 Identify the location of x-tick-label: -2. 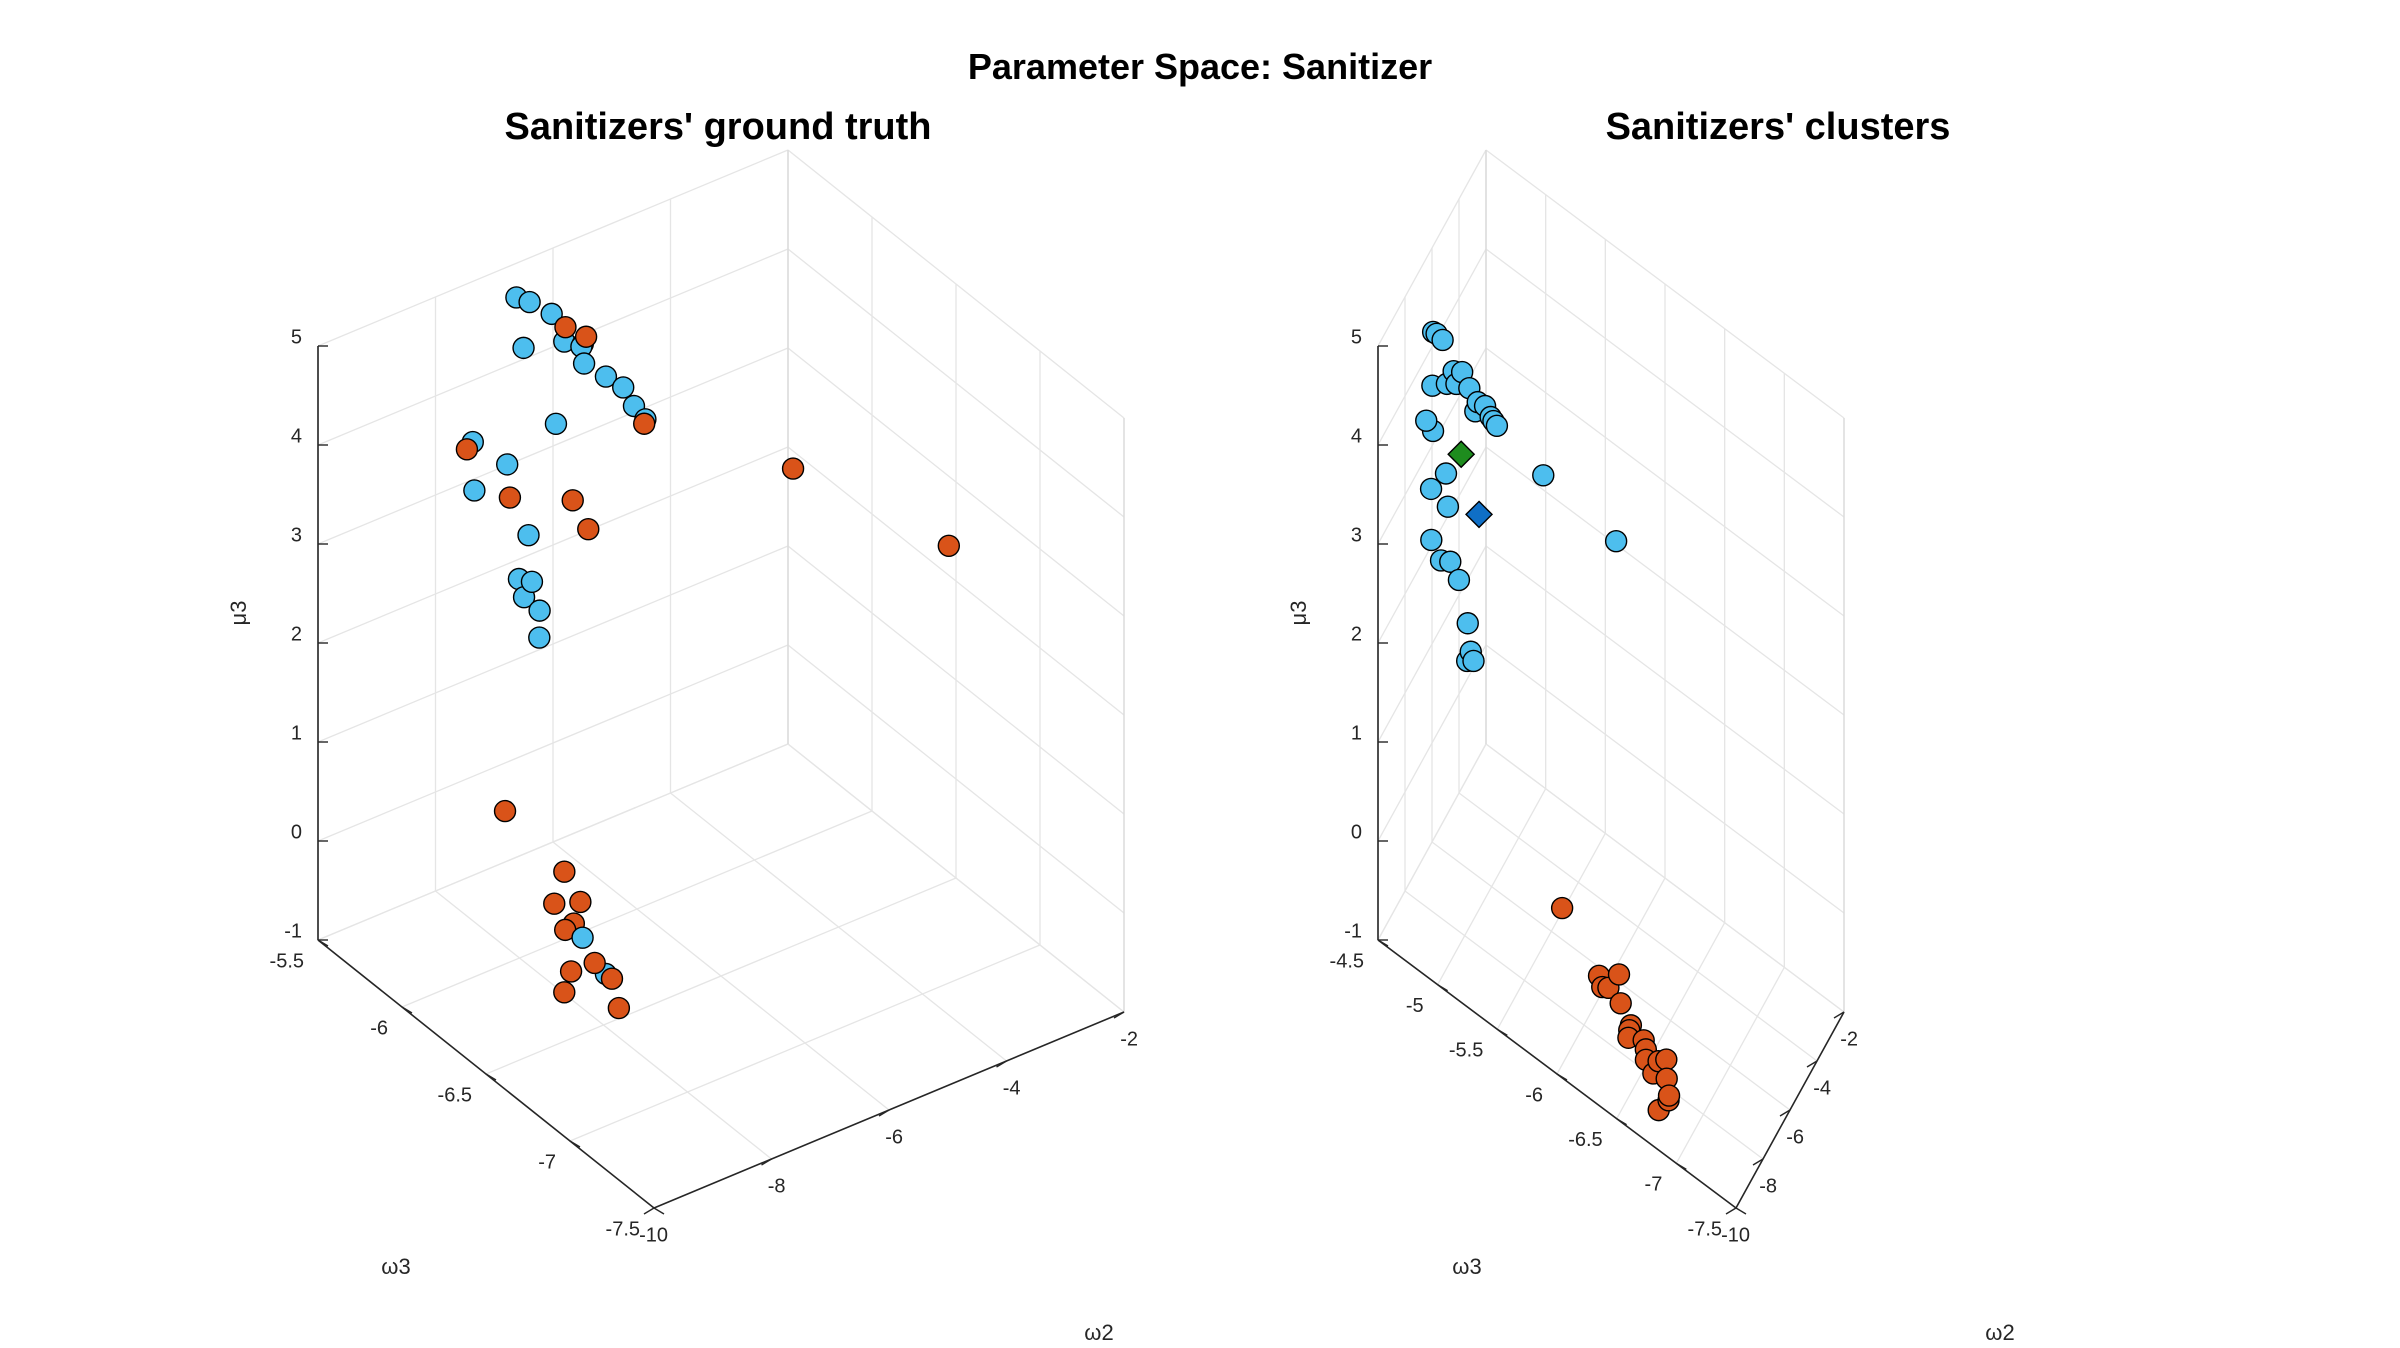
(1129, 1039).